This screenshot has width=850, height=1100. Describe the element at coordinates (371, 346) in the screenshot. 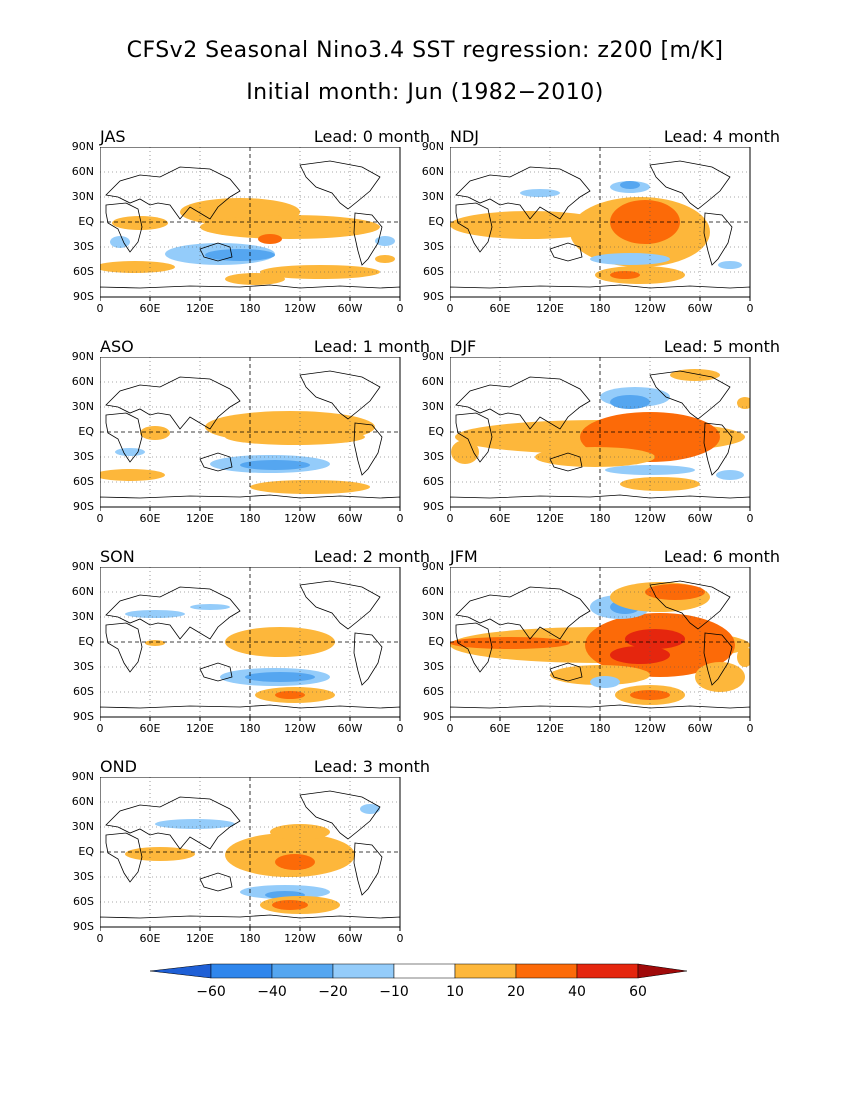

I see `panel-lead-label: Lead: 1 month` at that location.